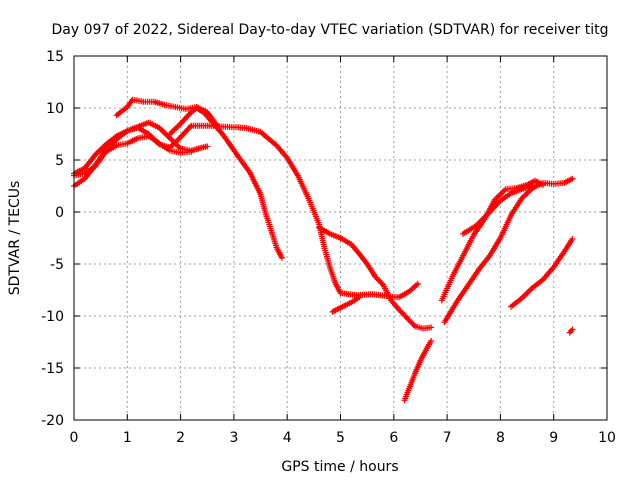 Image resolution: width=640 pixels, height=480 pixels. What do you see at coordinates (74, 438) in the screenshot?
I see `x-tick-label: 0` at bounding box center [74, 438].